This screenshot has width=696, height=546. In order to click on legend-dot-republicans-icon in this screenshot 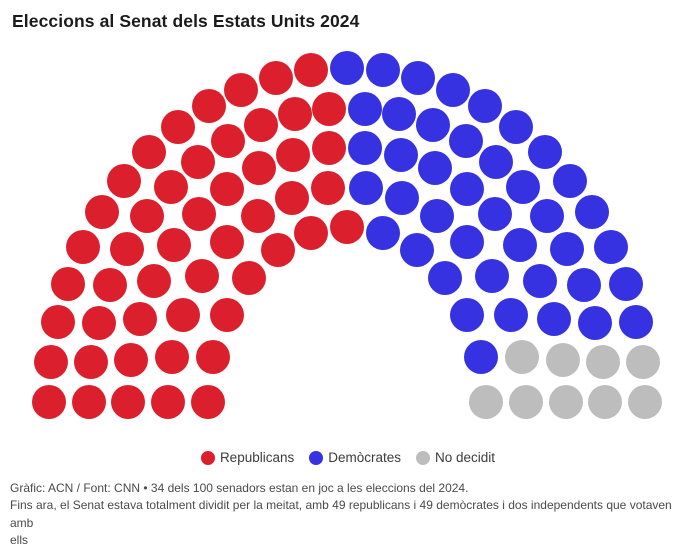, I will do `click(207, 457)`.